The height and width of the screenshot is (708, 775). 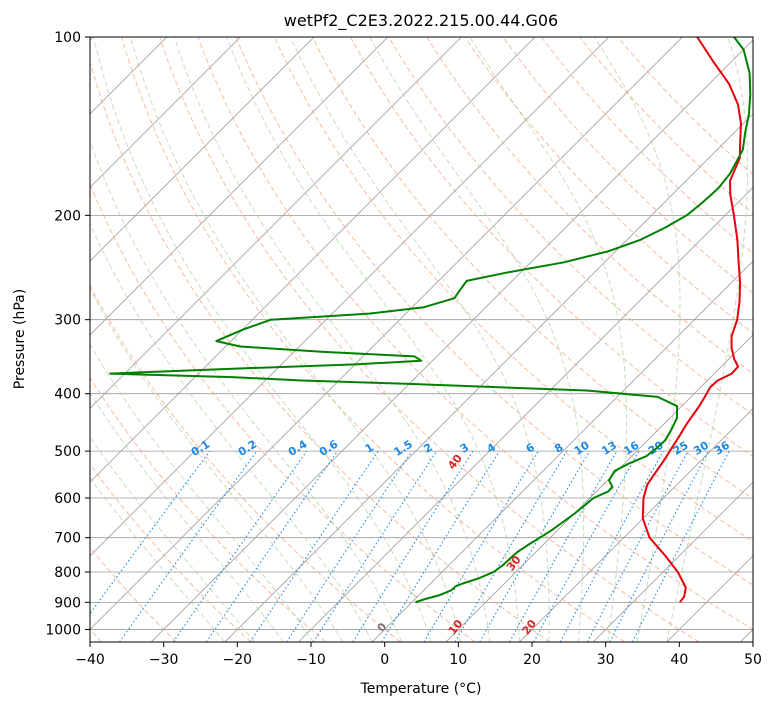 I want to click on x-tick-label: 10, so click(x=458, y=660).